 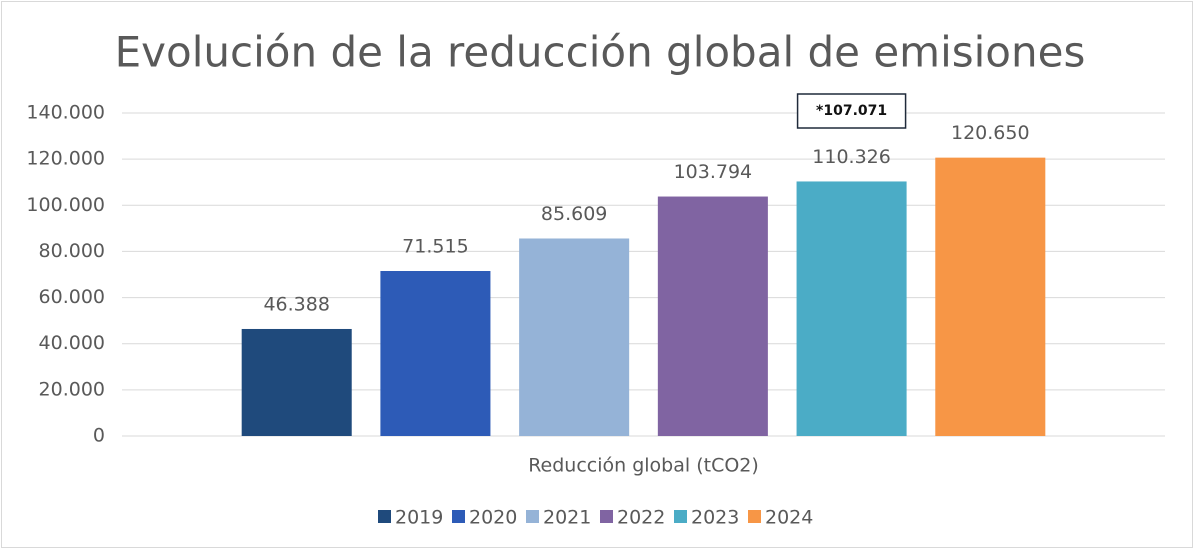 What do you see at coordinates (72, 389) in the screenshot?
I see `y-tick-label: 20.000` at bounding box center [72, 389].